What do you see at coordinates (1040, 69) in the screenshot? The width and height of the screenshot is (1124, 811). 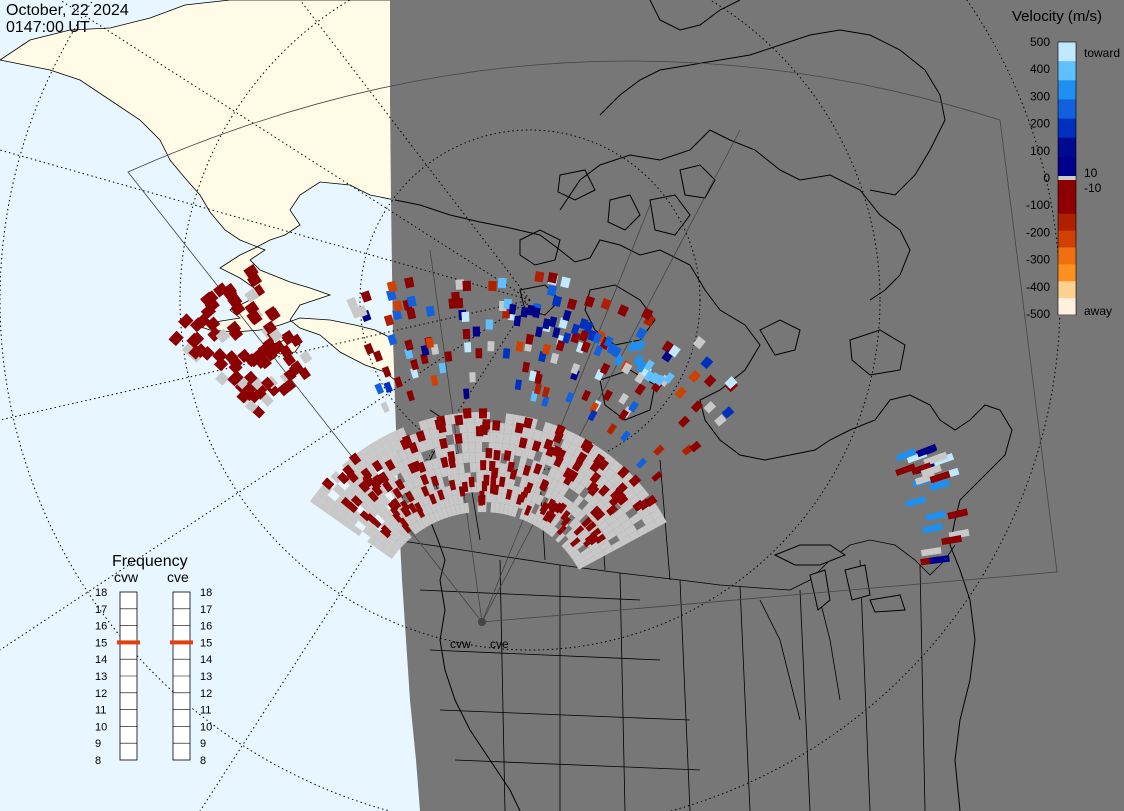 I see `velocity-tick-label: 400` at bounding box center [1040, 69].